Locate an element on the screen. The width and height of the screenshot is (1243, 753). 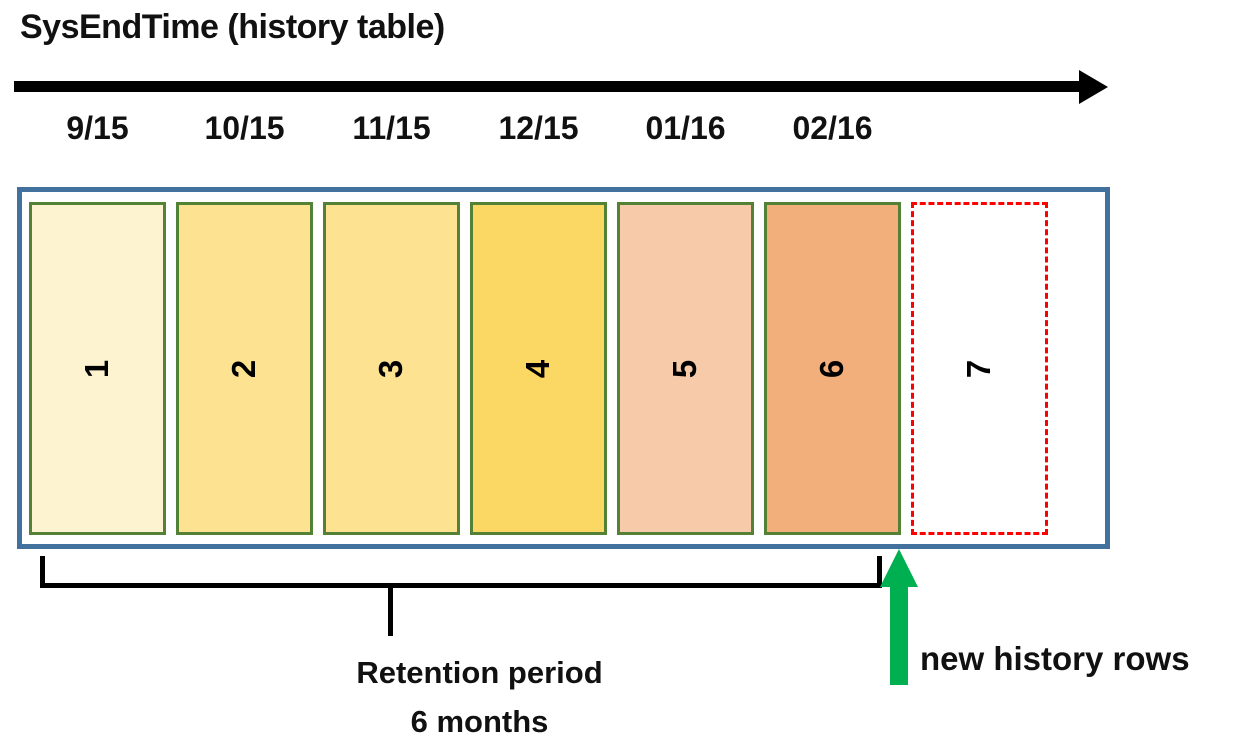
date-label: 11/15 is located at coordinates (391, 128).